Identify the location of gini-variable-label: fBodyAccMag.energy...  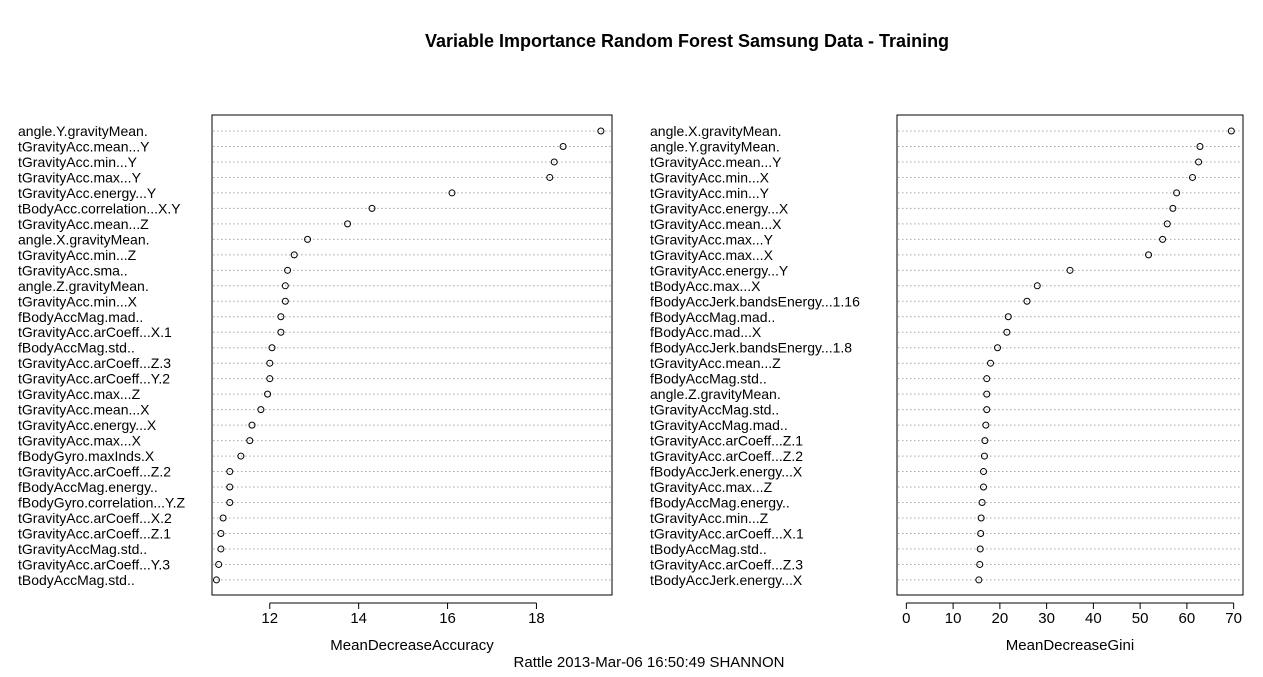
(720, 503).